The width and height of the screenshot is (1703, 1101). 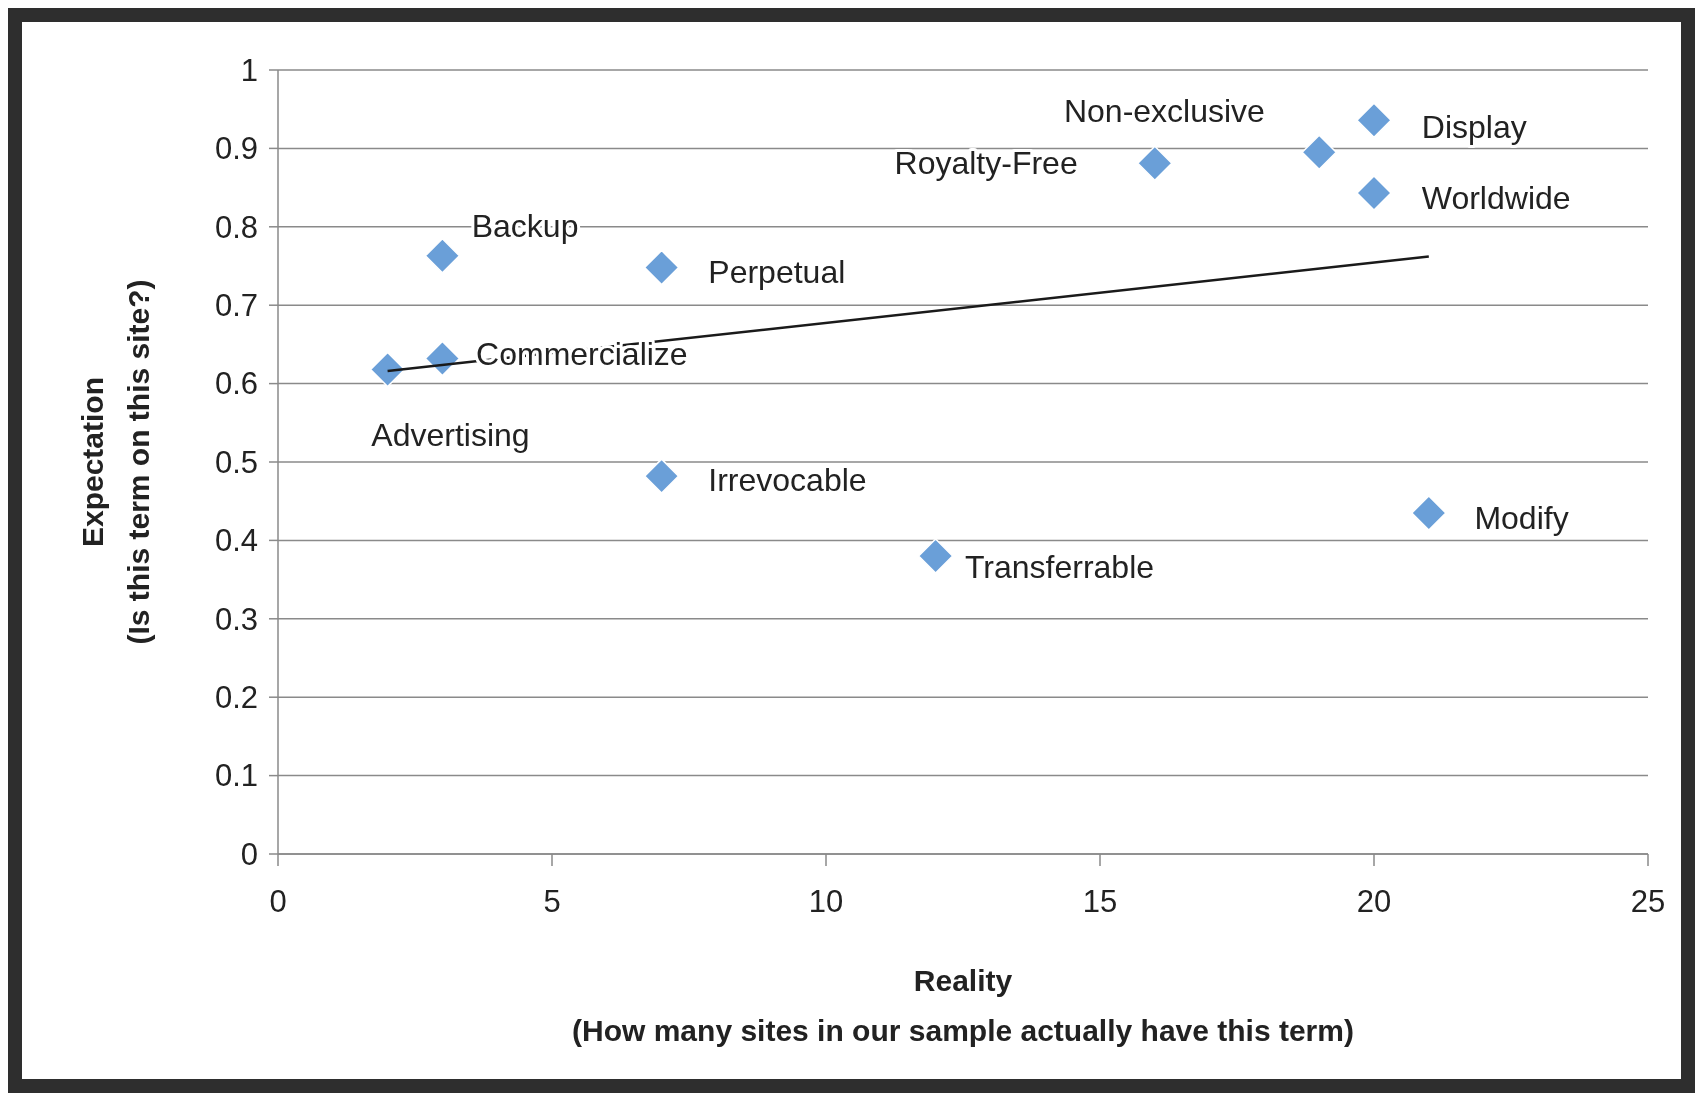 What do you see at coordinates (826, 901) in the screenshot?
I see `x-tick-label: 10` at bounding box center [826, 901].